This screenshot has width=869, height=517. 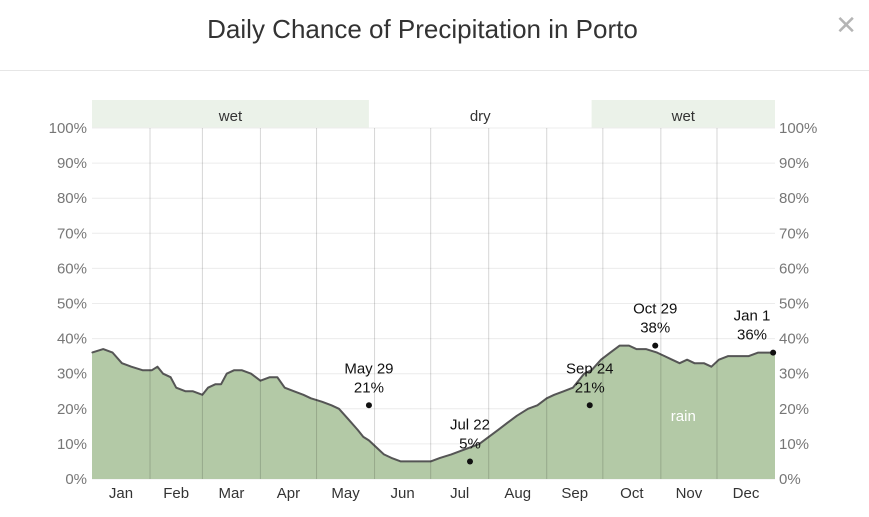 What do you see at coordinates (794, 444) in the screenshot?
I see `y-tick-label-right: 10%` at bounding box center [794, 444].